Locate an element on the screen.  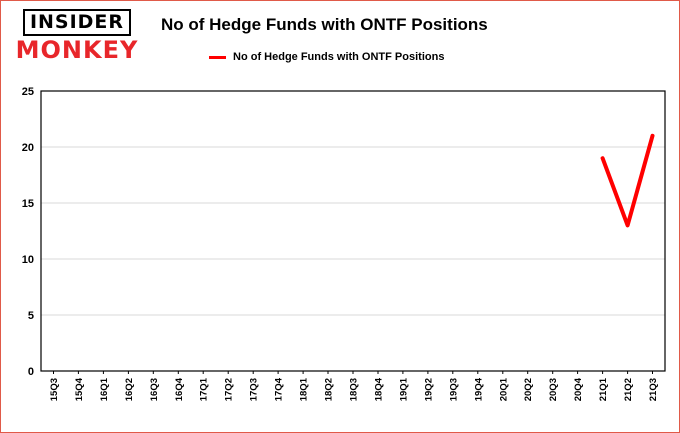
y-tick-label: 15 is located at coordinates (28, 204).